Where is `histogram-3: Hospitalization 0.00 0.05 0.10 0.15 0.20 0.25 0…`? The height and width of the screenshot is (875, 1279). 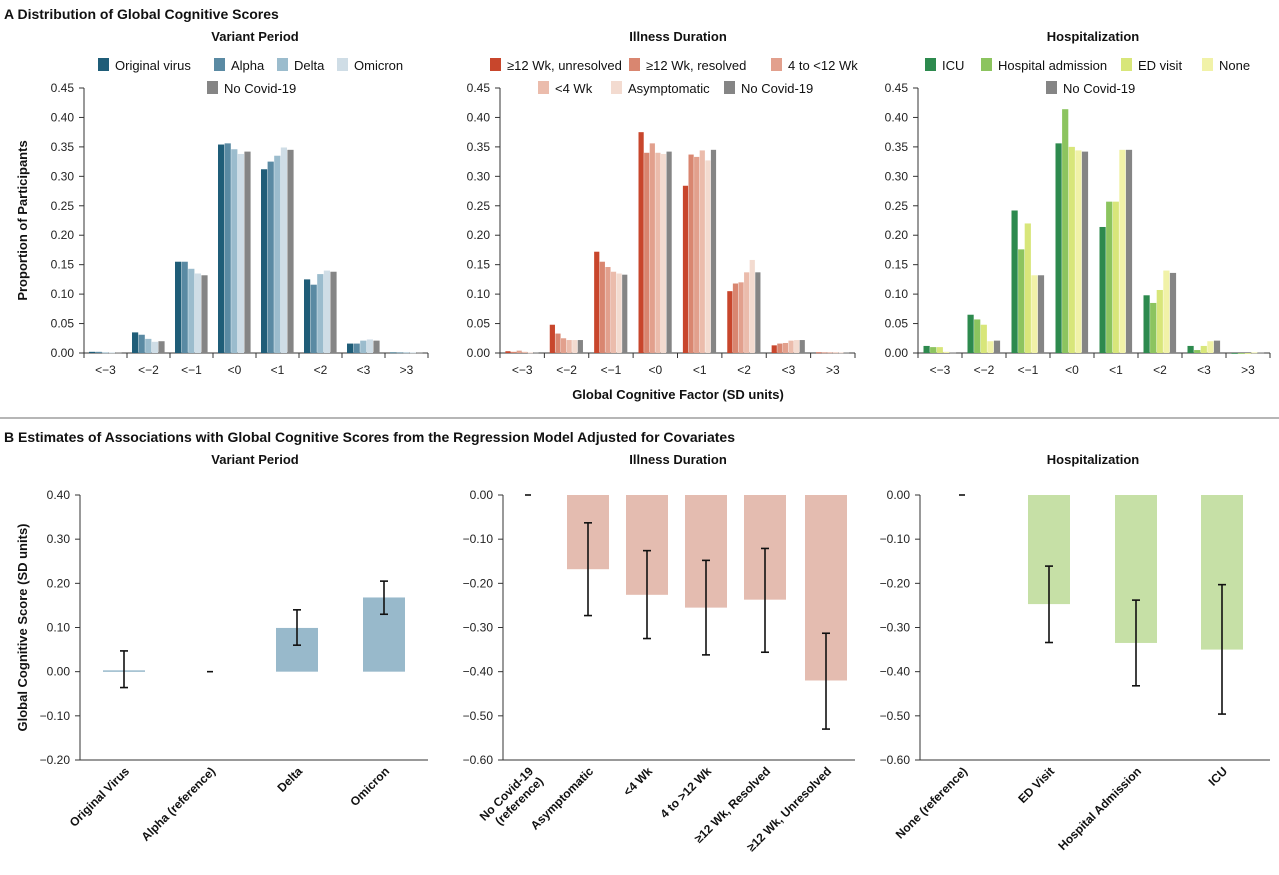
histogram-3: Hospitalization 0.00 0.05 0.10 0.15 0.20 0.25 0… is located at coordinates (1078, 203).